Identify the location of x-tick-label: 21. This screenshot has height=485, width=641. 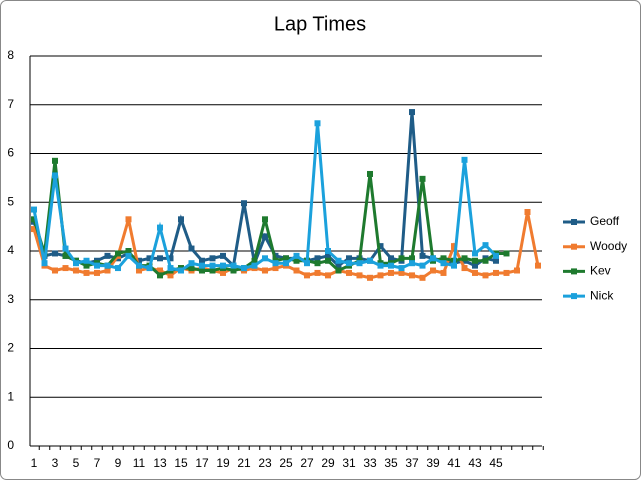
(244, 463).